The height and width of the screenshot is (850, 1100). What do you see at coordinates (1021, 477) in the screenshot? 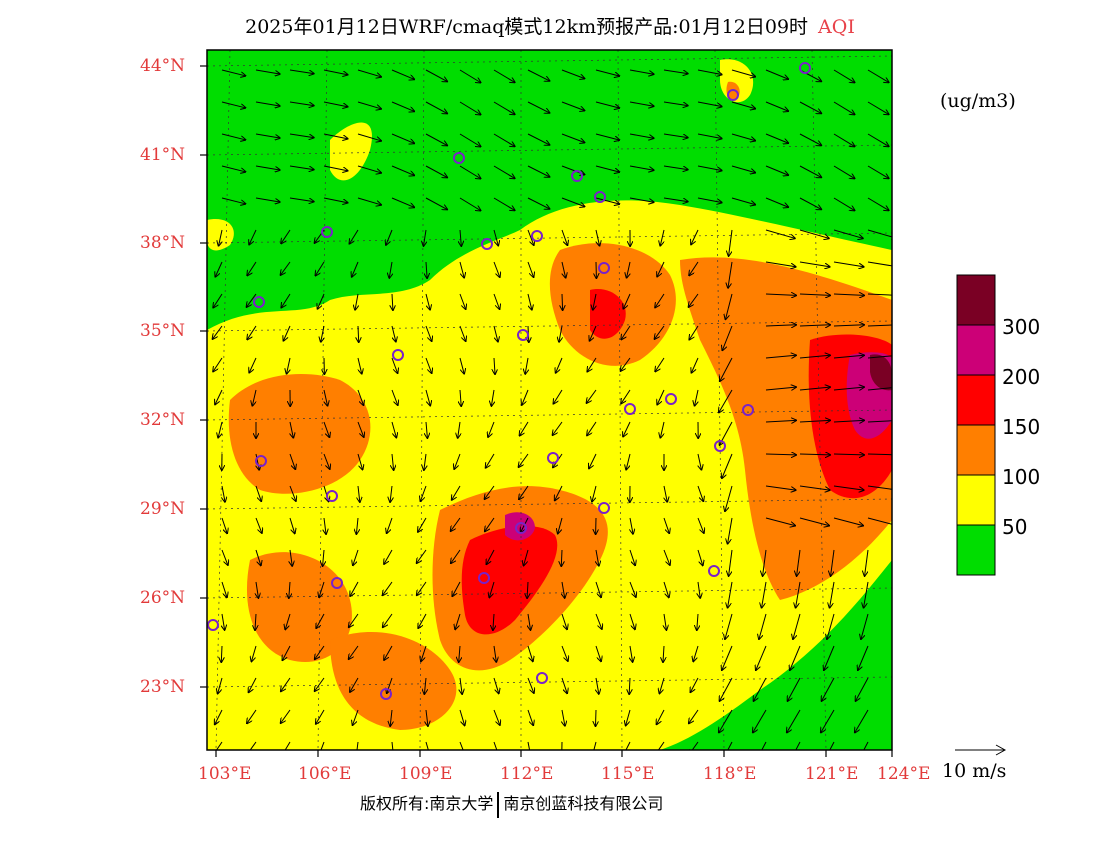
I see `legend-label: 100` at bounding box center [1021, 477].